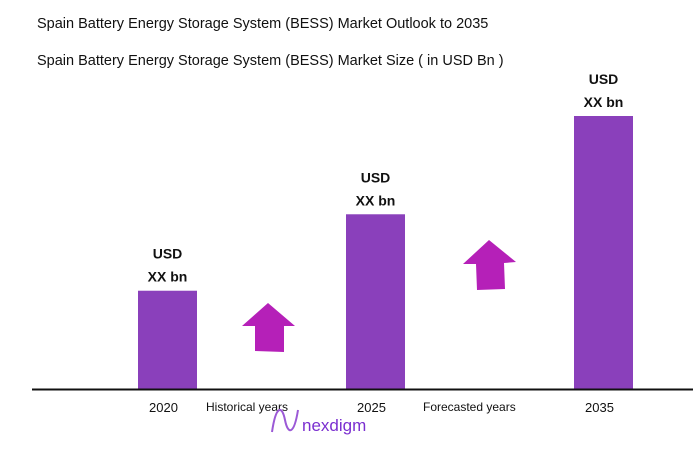 This screenshot has height=456, width=693. I want to click on x-tick-label: 2035, so click(599, 407).